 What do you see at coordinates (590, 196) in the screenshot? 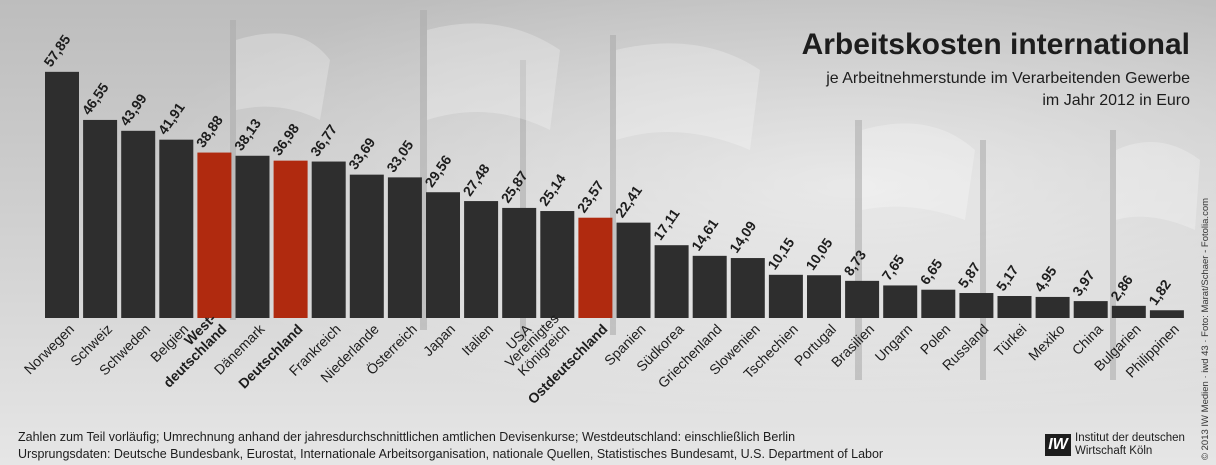
I see `value-label-14: 23,57` at bounding box center [590, 196].